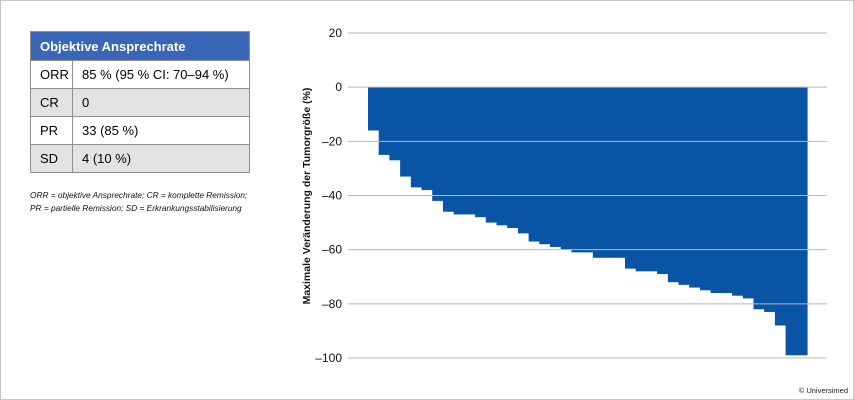 This screenshot has width=854, height=400. Describe the element at coordinates (332, 196) in the screenshot. I see `y-tick-label: –40` at that location.